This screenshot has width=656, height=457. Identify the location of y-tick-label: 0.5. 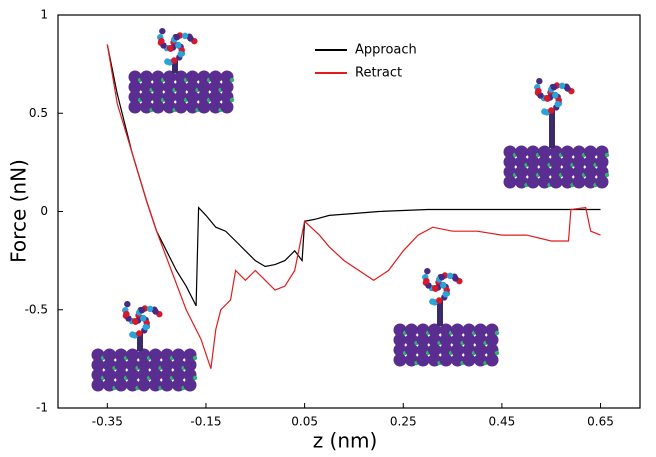
(38, 113).